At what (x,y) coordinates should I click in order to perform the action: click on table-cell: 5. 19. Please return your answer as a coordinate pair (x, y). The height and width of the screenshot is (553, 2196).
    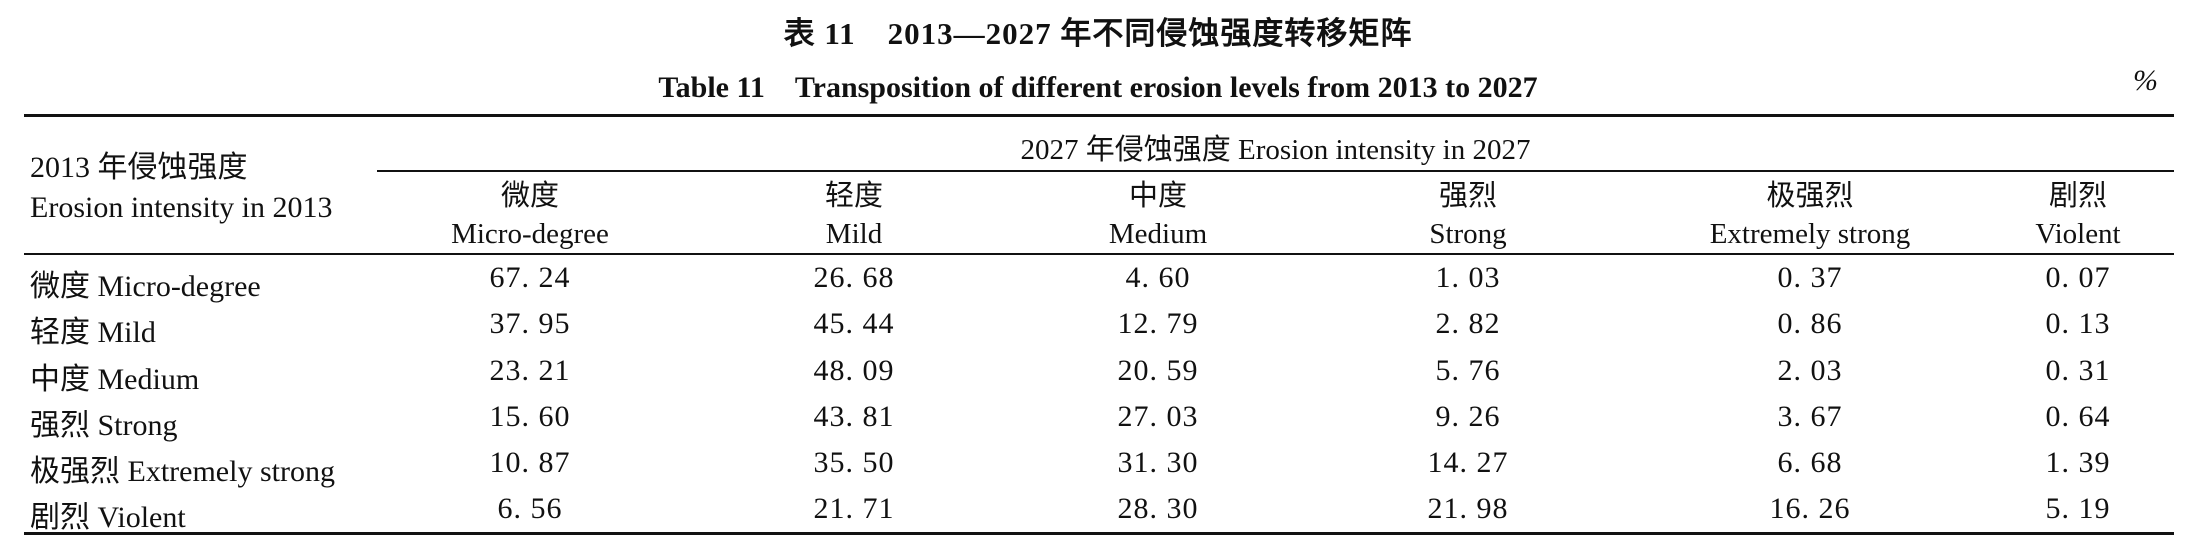
    Looking at the image, I should click on (2078, 508).